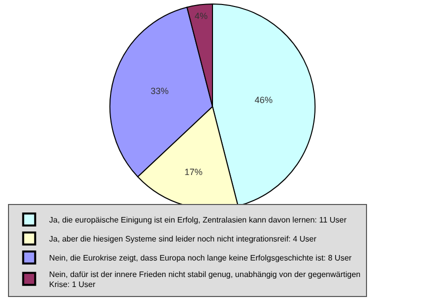 The width and height of the screenshot is (425, 301). Describe the element at coordinates (204, 280) in the screenshot. I see `legend-label: Nein, dafür ist der innere Frieden nicht stabil genug, unabhängig von der gegenwärtigen Krise: 1 User` at that location.